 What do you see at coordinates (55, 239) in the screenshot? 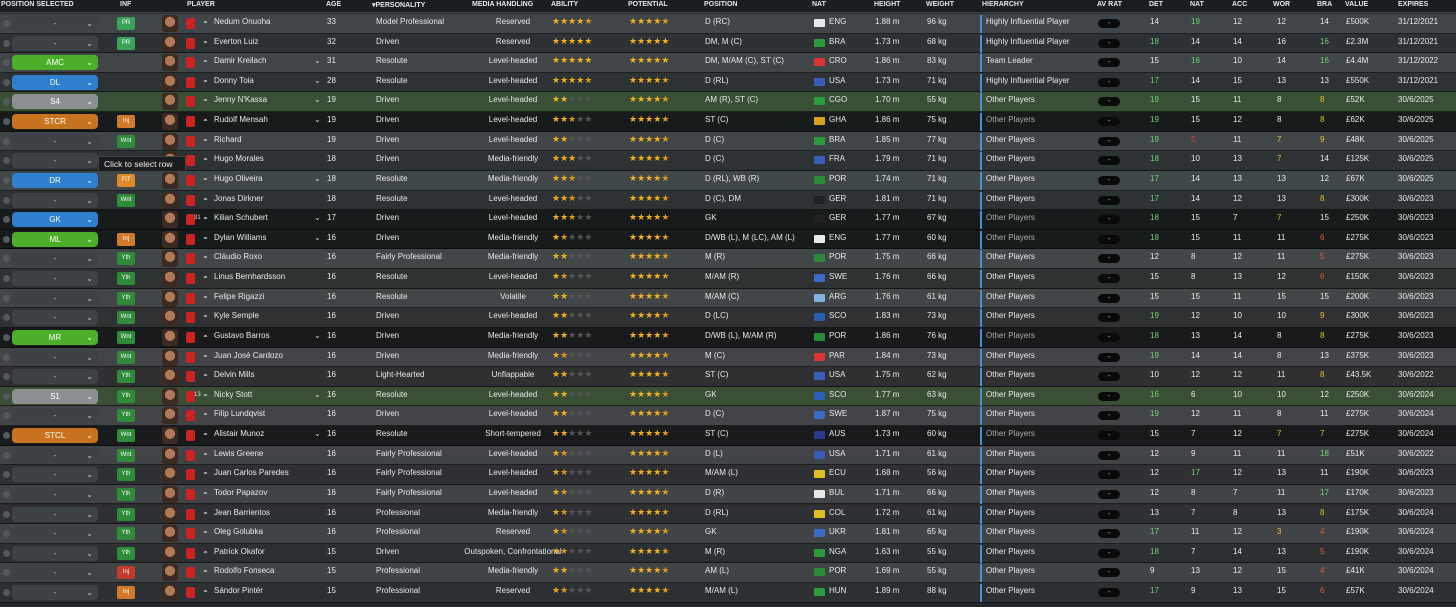
I see `position-selector: ML ⌄` at bounding box center [55, 239].